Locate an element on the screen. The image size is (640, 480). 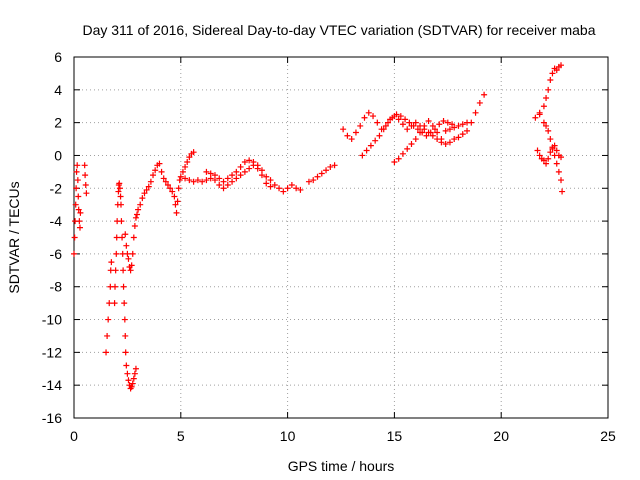
x-tick-label: 5 is located at coordinates (181, 436).